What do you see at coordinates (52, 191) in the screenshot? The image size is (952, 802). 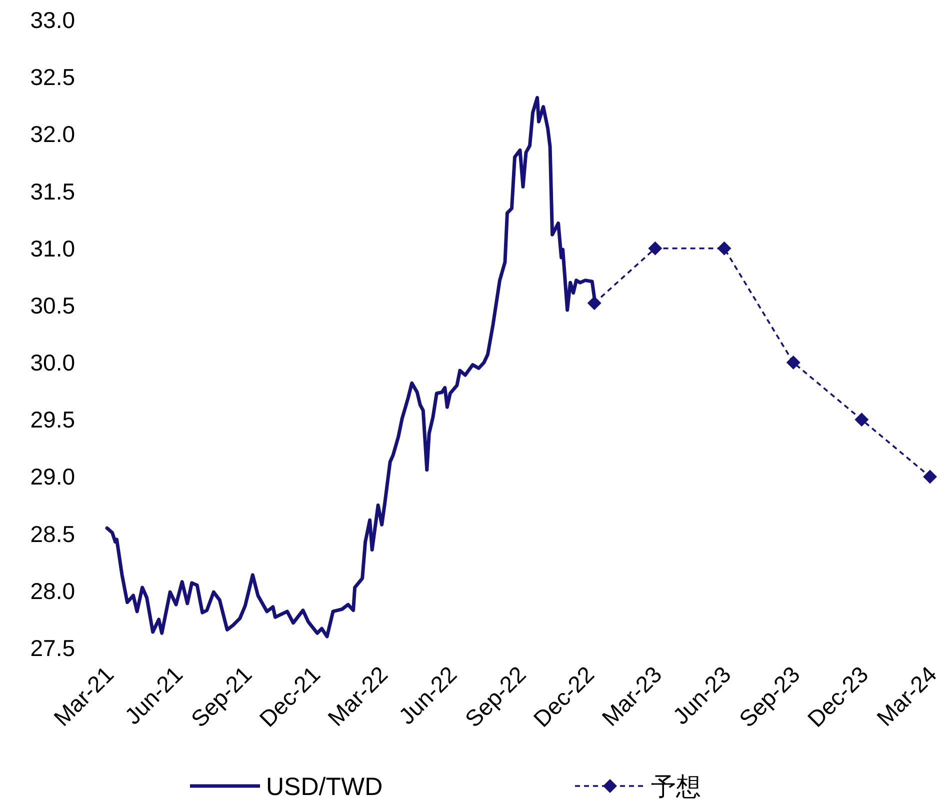 I see `y-tick-label: 31.5` at bounding box center [52, 191].